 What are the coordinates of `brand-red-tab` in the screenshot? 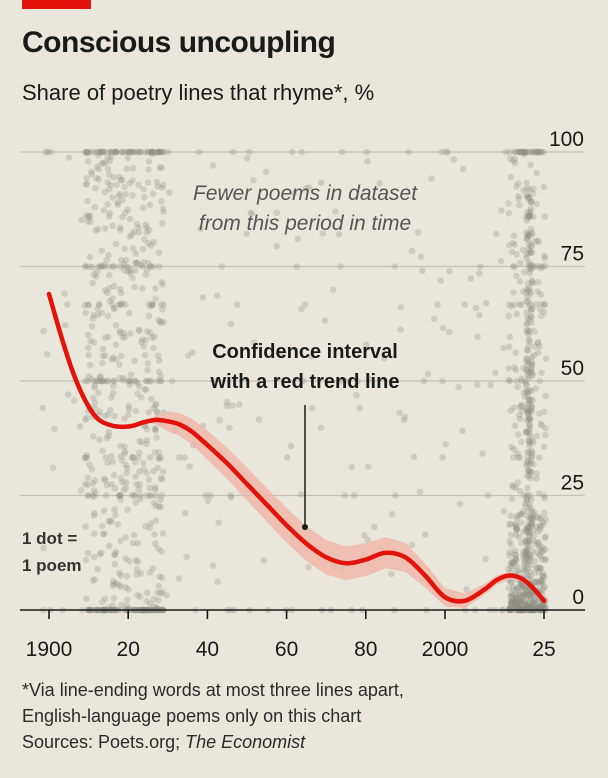 It's located at (56, 4).